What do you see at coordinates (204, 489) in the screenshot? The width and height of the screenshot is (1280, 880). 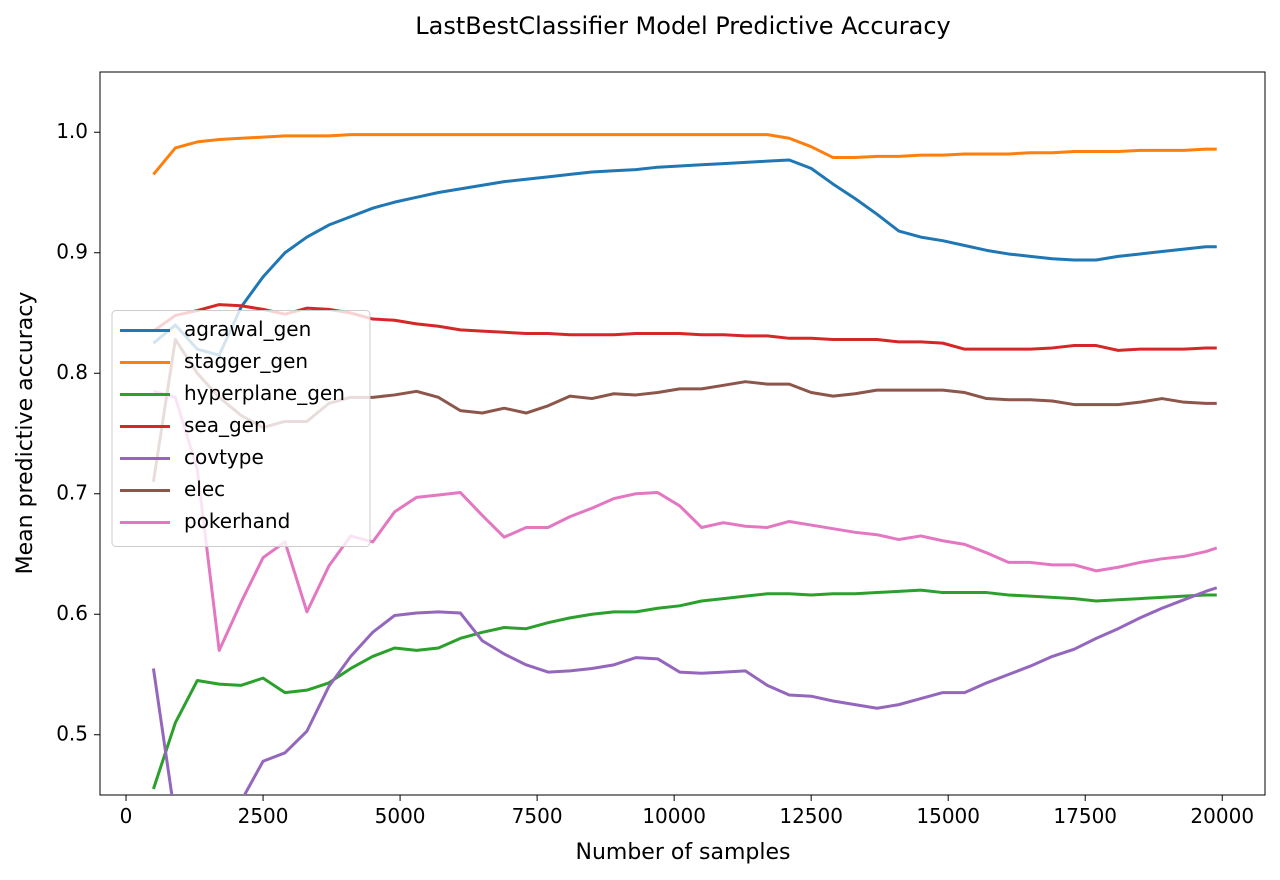 I see `legend-label: elec` at bounding box center [204, 489].